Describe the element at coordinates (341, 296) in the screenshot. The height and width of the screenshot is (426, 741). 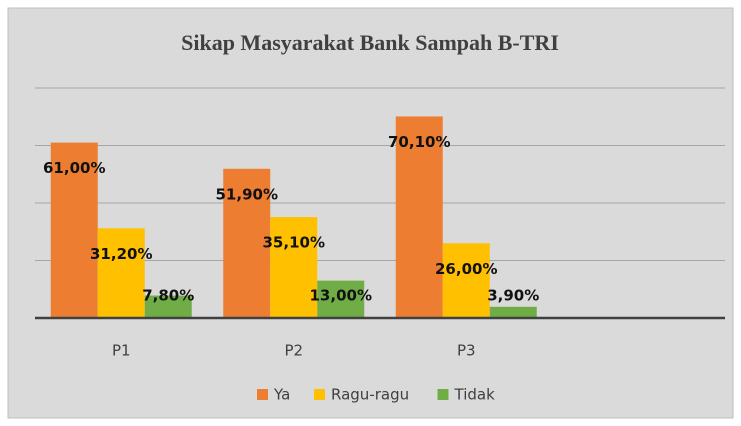
I see `data-label: 13,00%` at that location.